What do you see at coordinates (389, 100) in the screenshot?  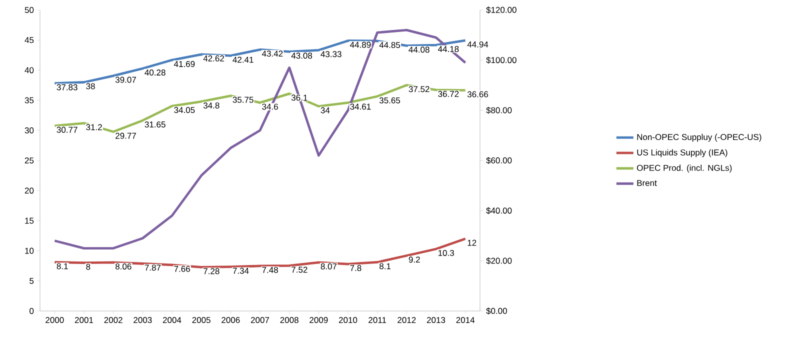 I see `data-label: 35.65` at bounding box center [389, 100].